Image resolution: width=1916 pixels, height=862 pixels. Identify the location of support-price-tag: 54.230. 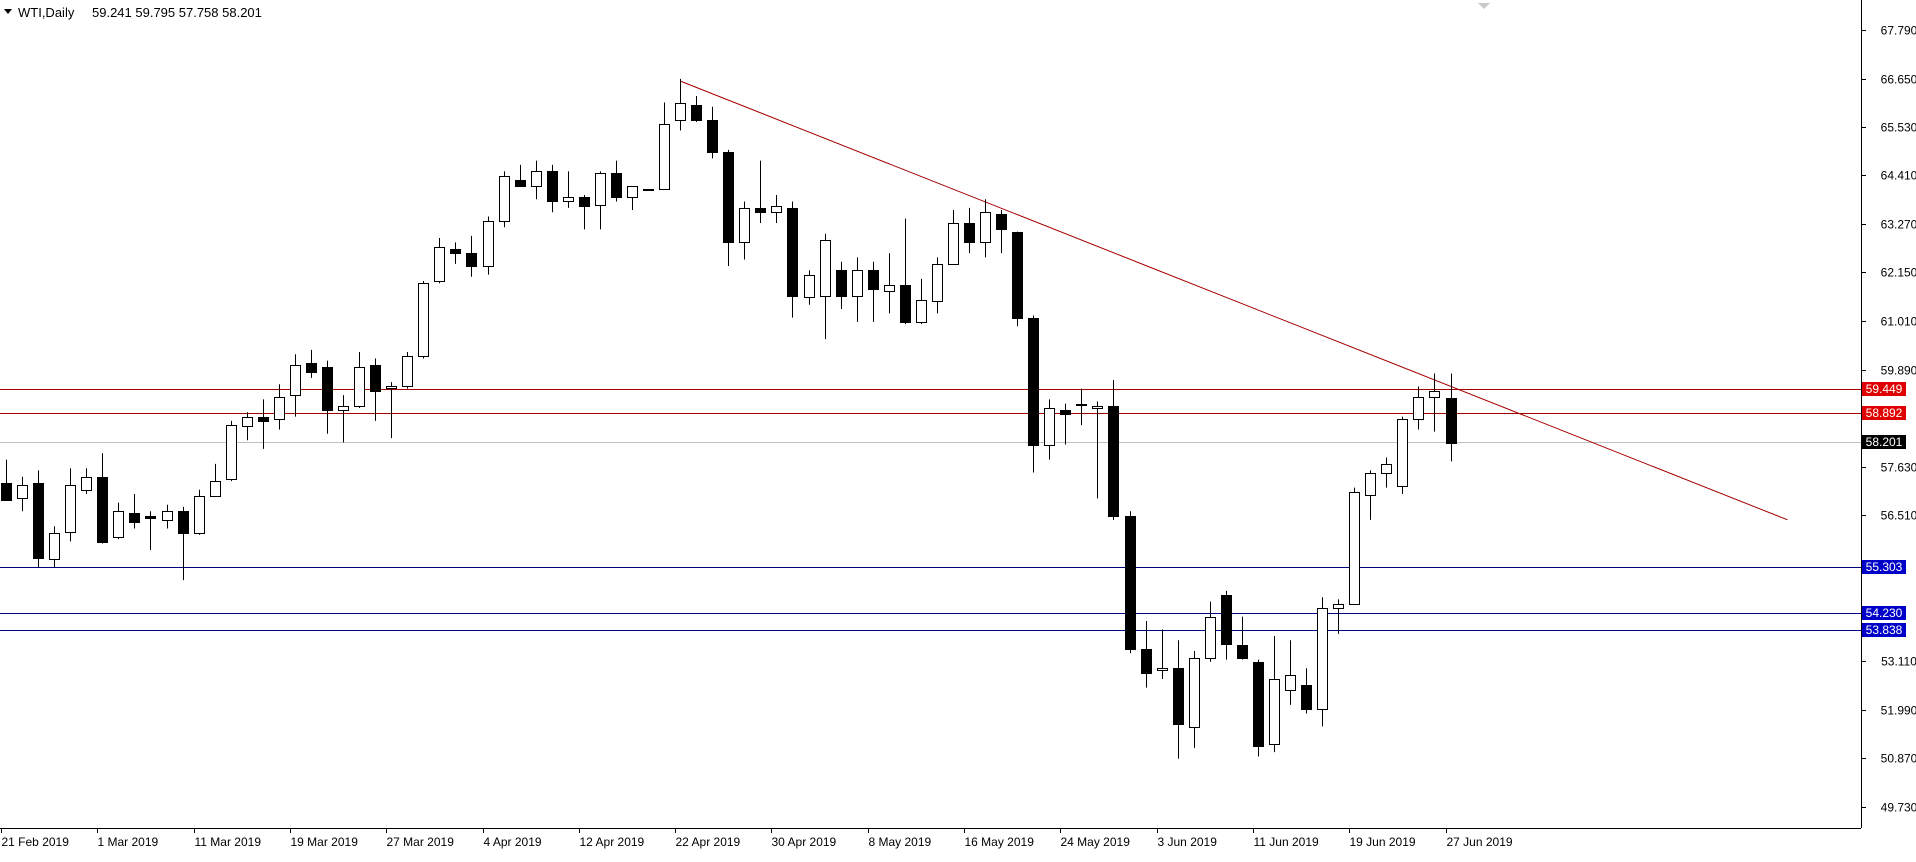
(1884, 613).